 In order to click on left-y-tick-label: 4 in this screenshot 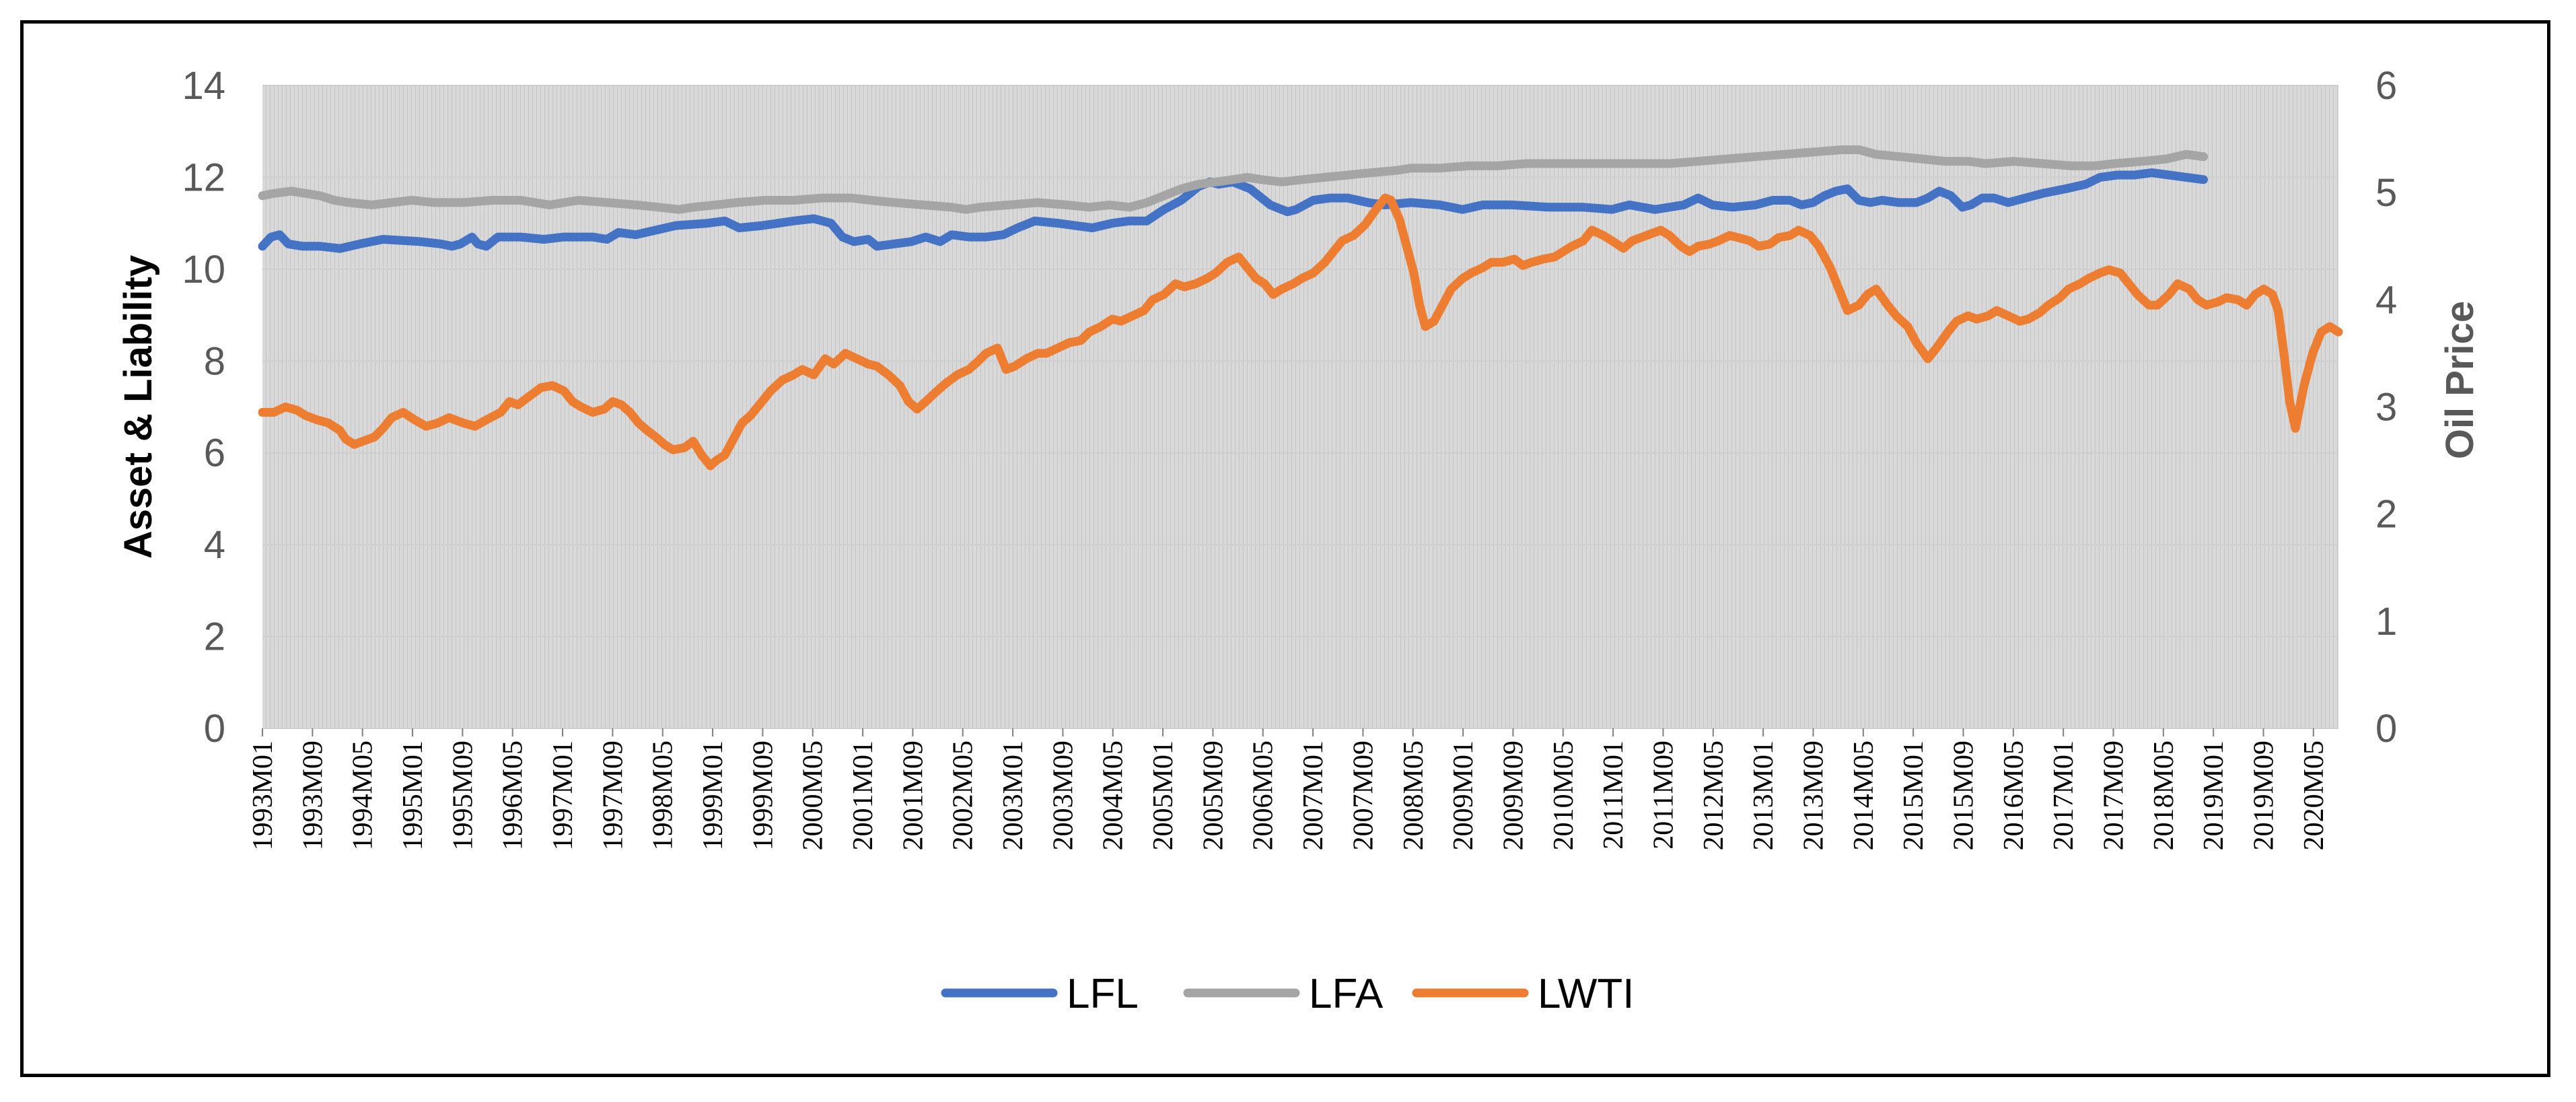, I will do `click(214, 545)`.